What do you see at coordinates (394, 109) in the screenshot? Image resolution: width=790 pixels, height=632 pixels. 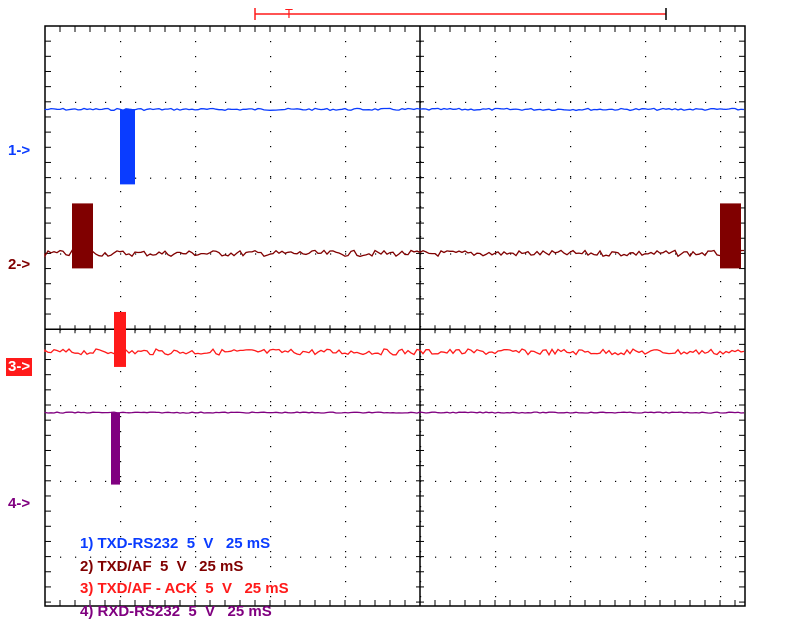 I see `trace-ch1` at bounding box center [394, 109].